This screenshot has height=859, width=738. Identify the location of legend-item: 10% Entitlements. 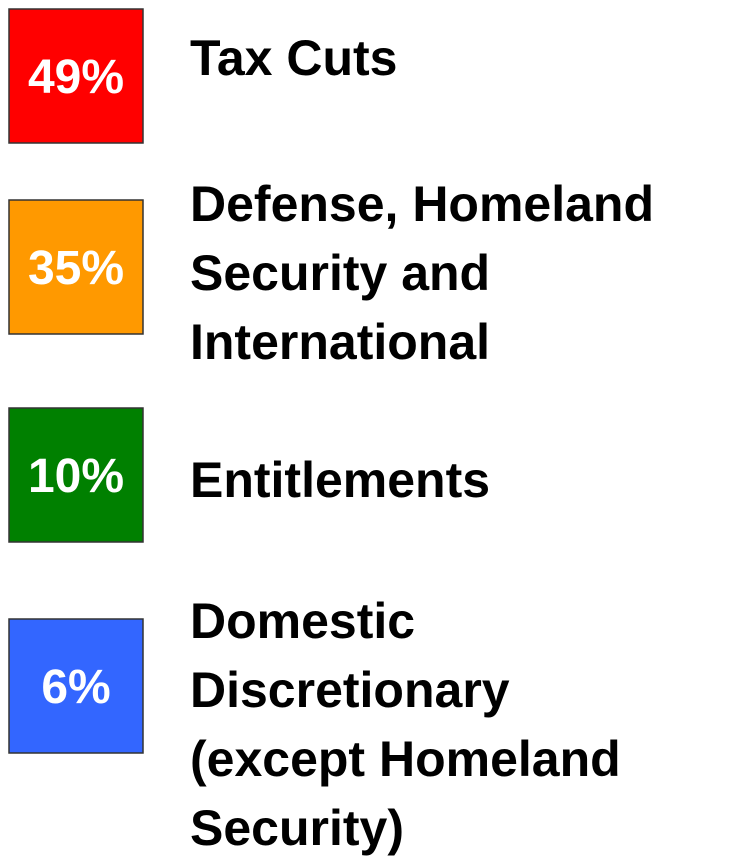
(249, 475).